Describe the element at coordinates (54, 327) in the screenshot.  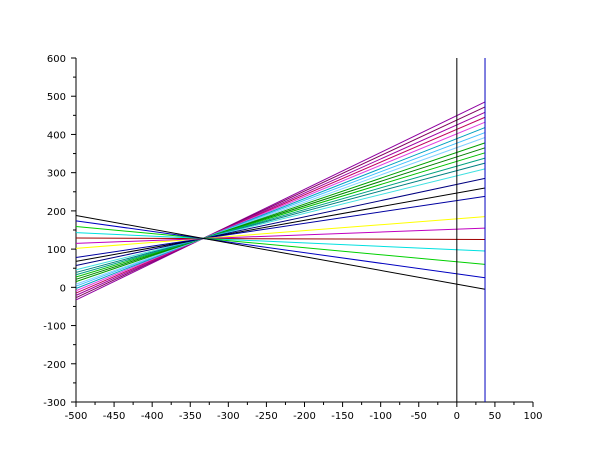
I see `y-tick-label: -100` at that location.